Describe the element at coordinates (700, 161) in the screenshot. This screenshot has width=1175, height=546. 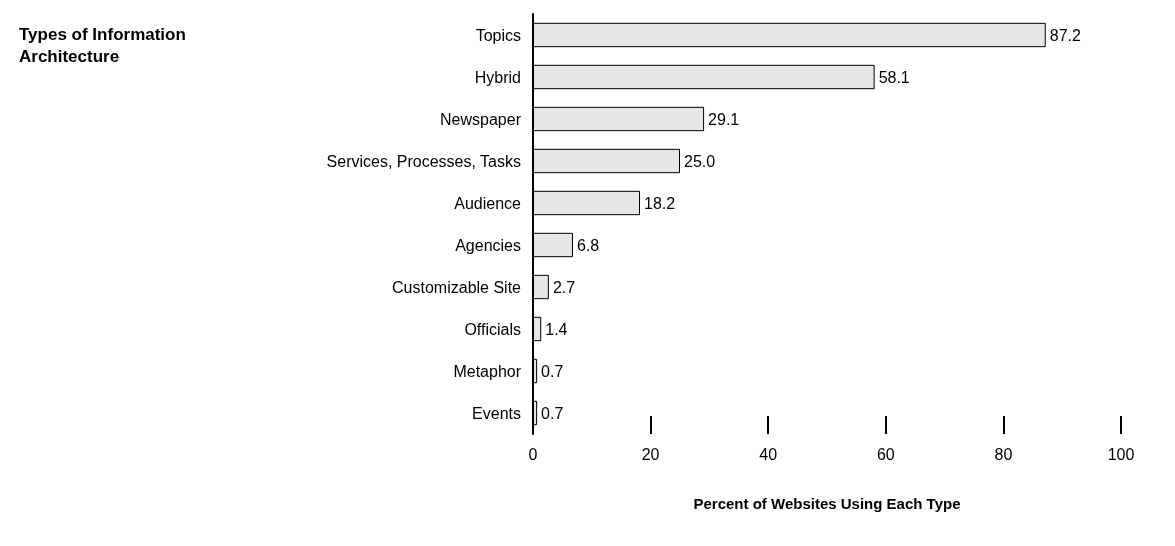
I see `data-label: 25.0` at that location.